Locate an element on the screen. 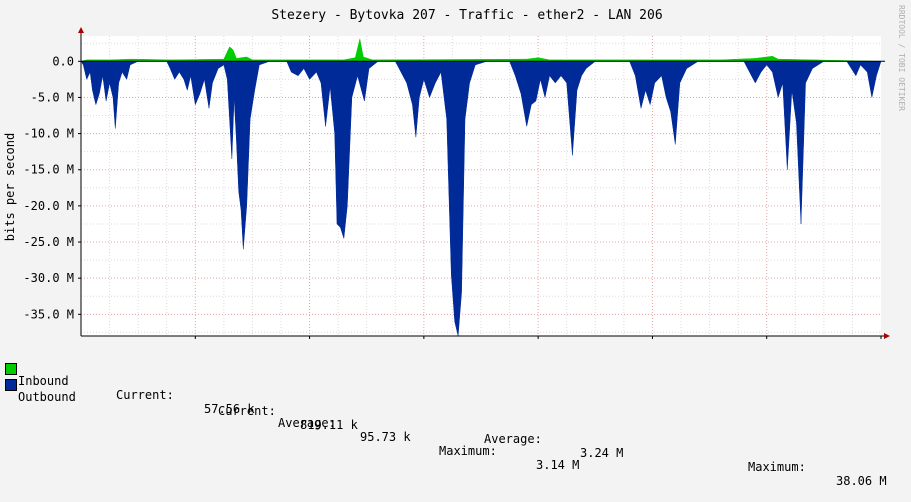  y-tick-label: -20.0 M is located at coordinates (48, 206).